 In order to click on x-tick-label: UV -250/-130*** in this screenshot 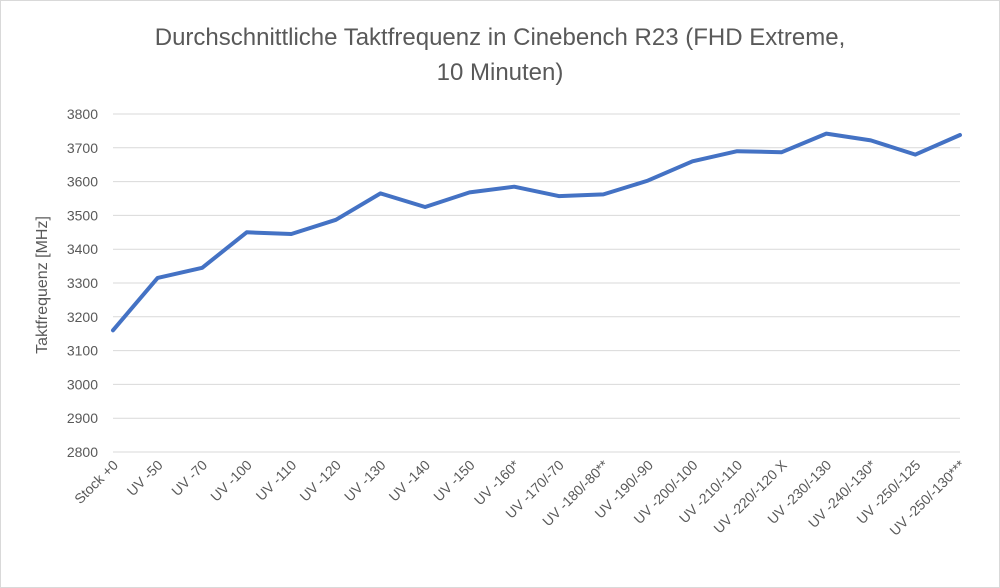, I will do `click(927, 497)`.